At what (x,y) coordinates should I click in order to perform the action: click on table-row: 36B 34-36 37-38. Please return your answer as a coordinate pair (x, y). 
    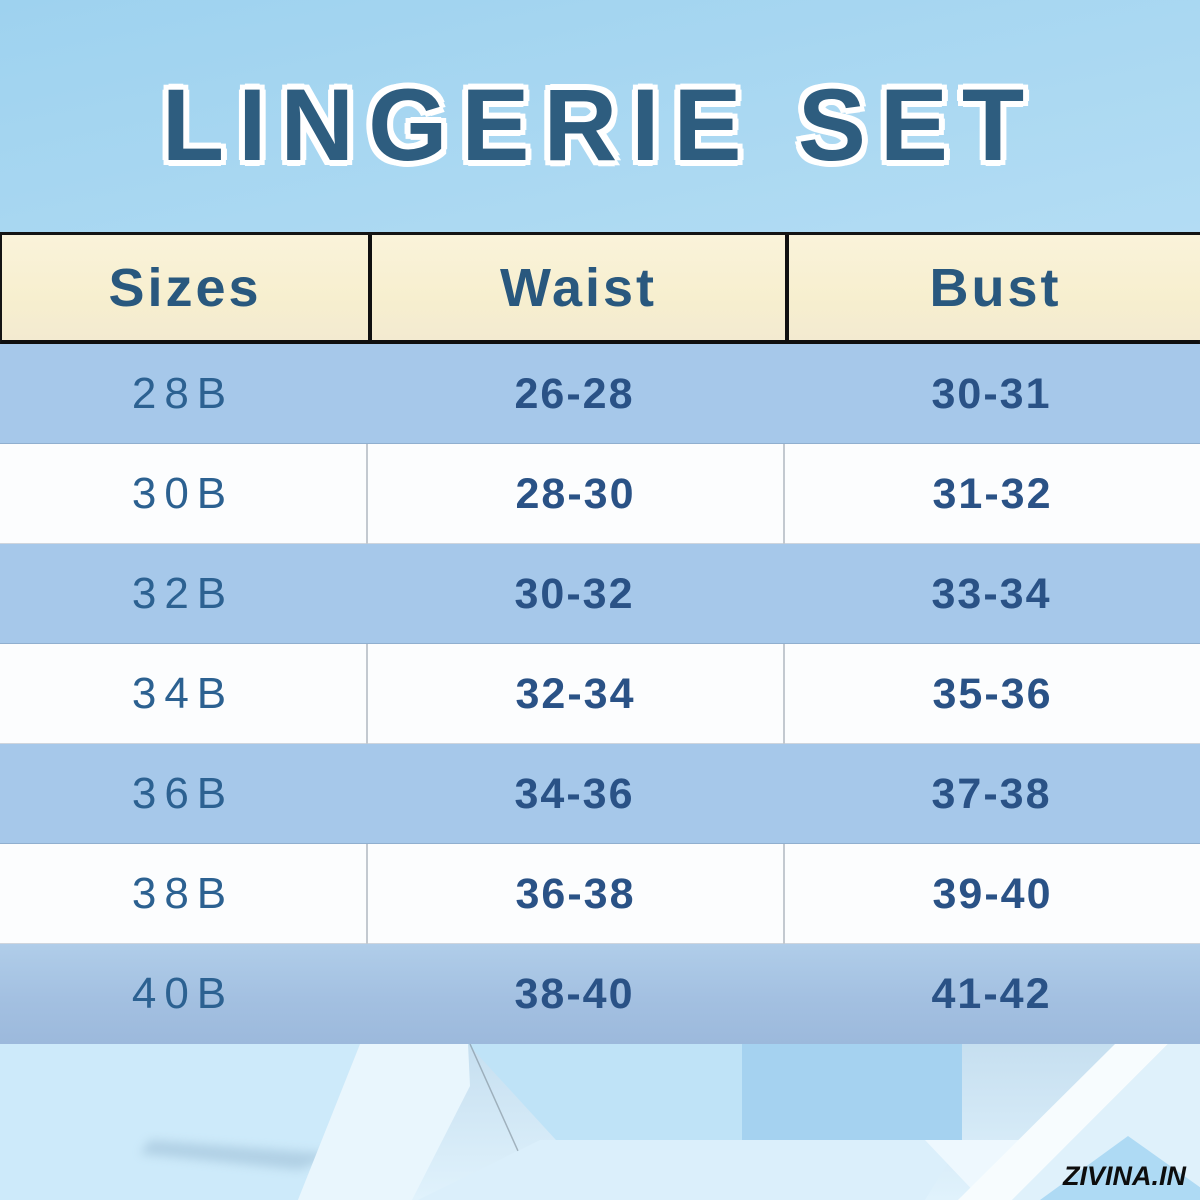
    Looking at the image, I should click on (600, 794).